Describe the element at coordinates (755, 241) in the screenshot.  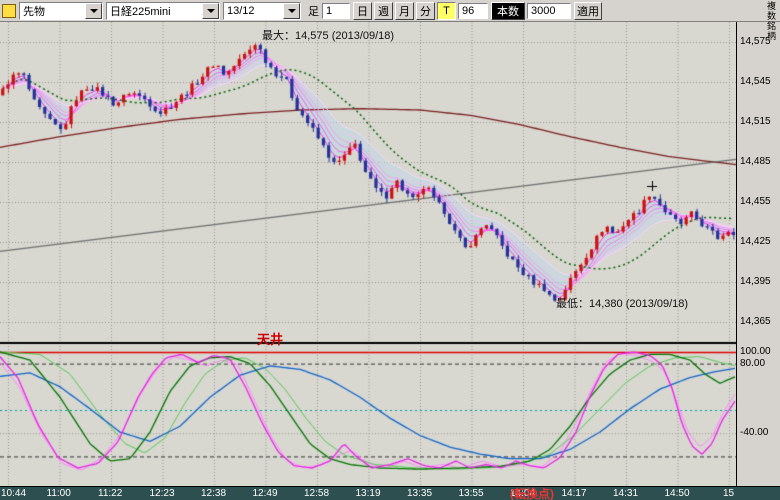
I see `price-axis-label: 14,425` at that location.